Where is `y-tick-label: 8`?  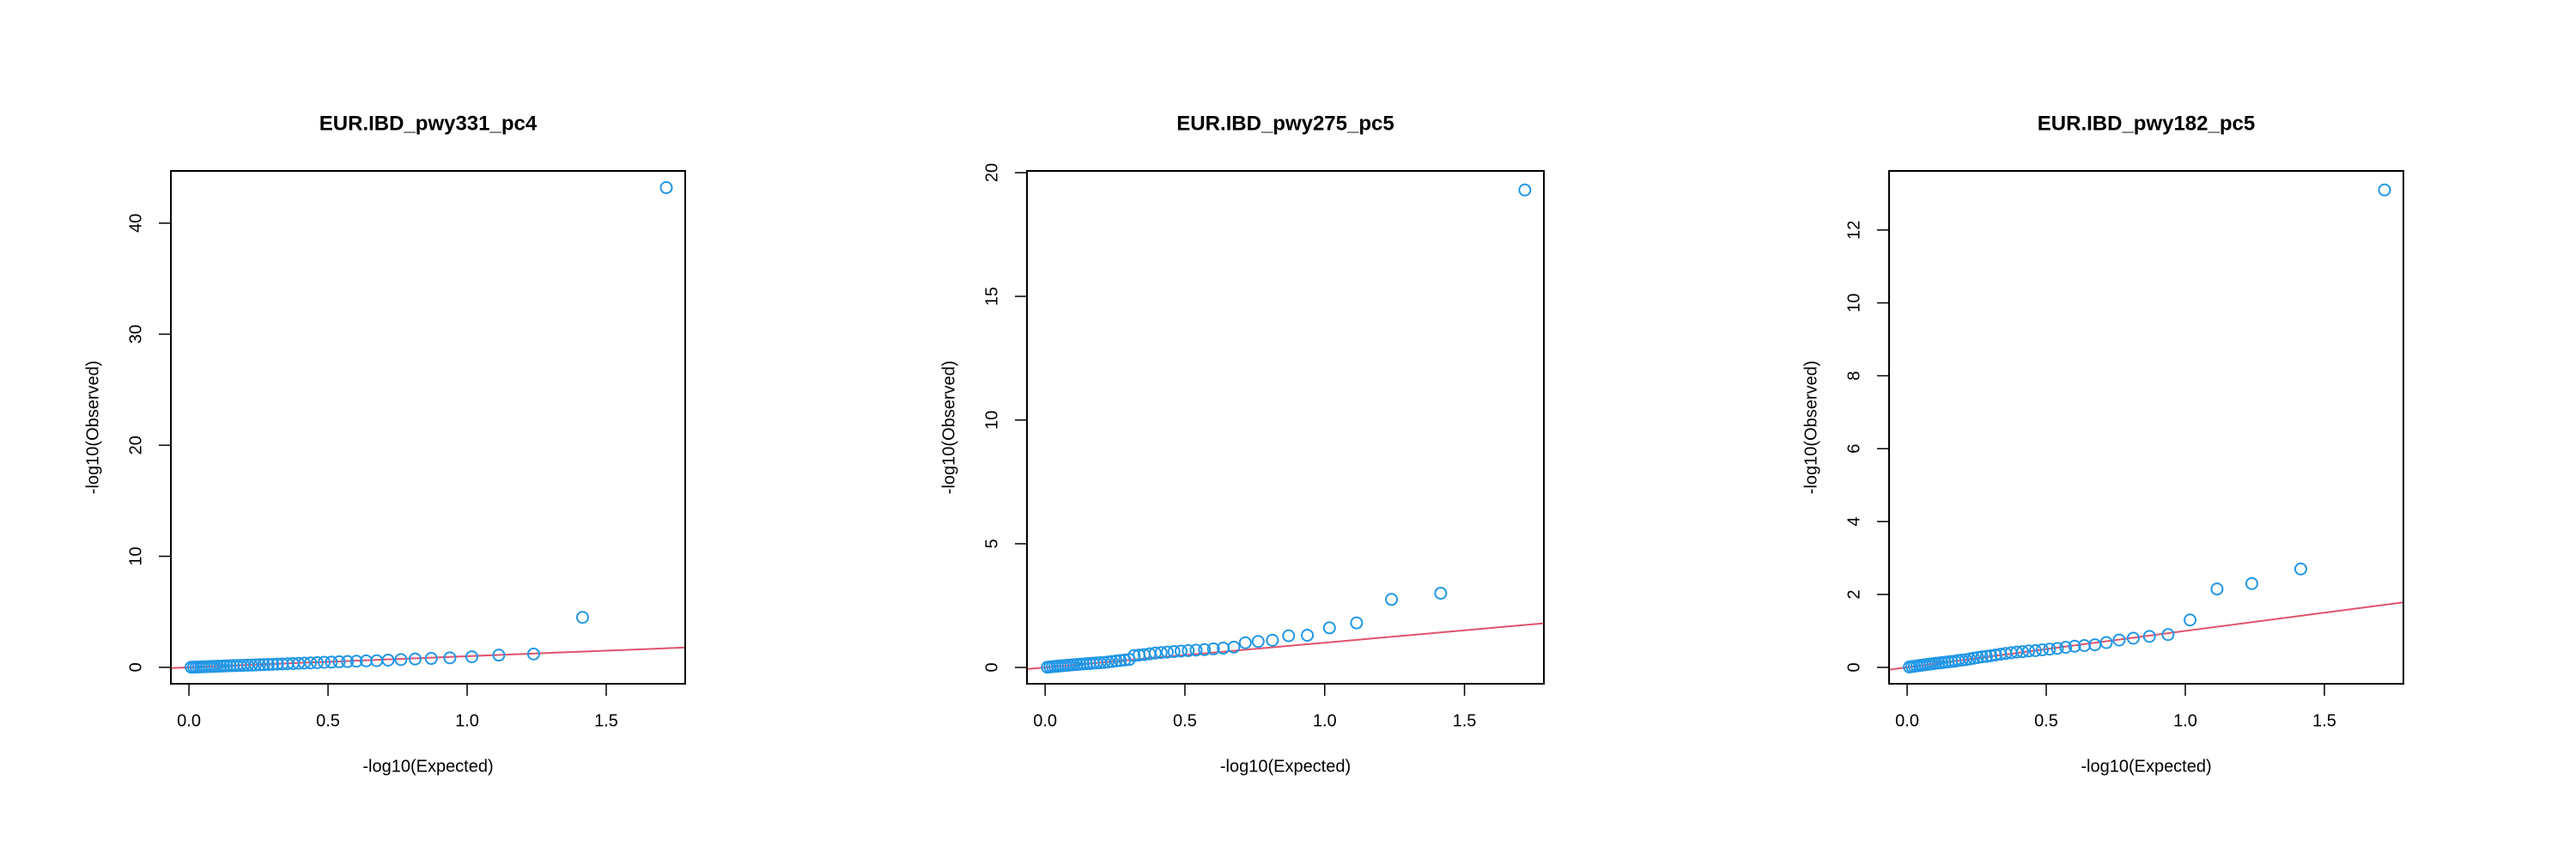 y-tick-label: 8 is located at coordinates (1853, 376).